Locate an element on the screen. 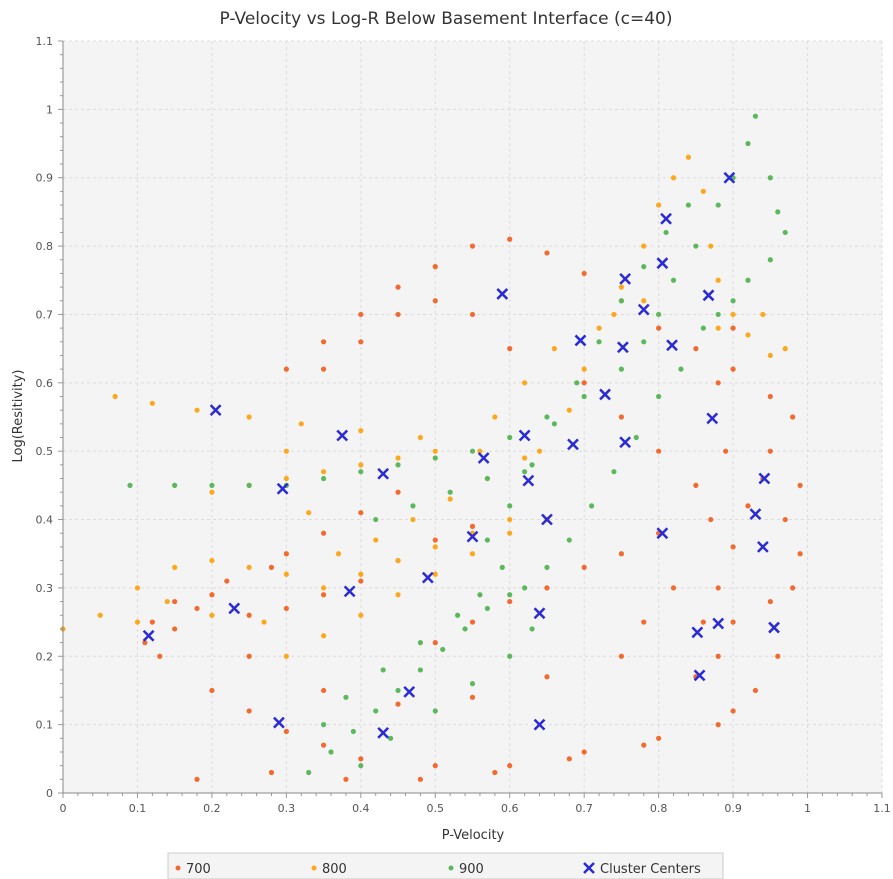 This screenshot has height=879, width=893. x-tick-label: 0.6 is located at coordinates (510, 808).